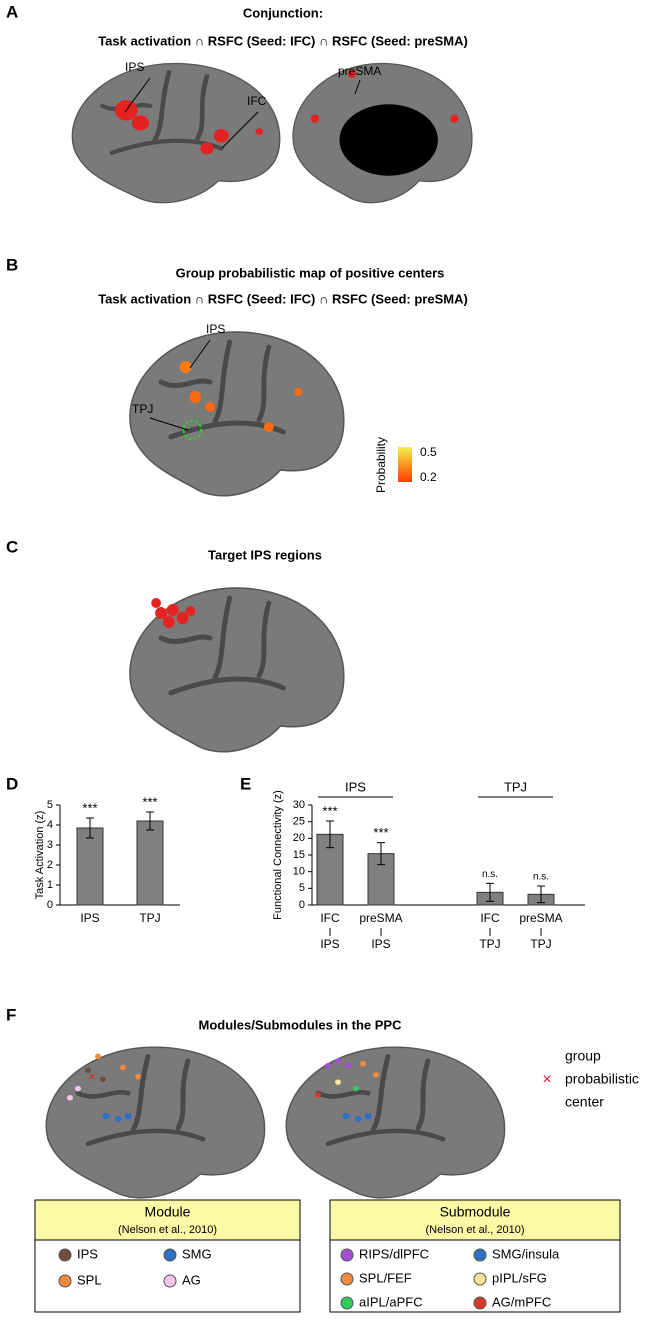  Describe the element at coordinates (40, 855) in the screenshot. I see `y-axis-label: Task Activation (z)` at that location.